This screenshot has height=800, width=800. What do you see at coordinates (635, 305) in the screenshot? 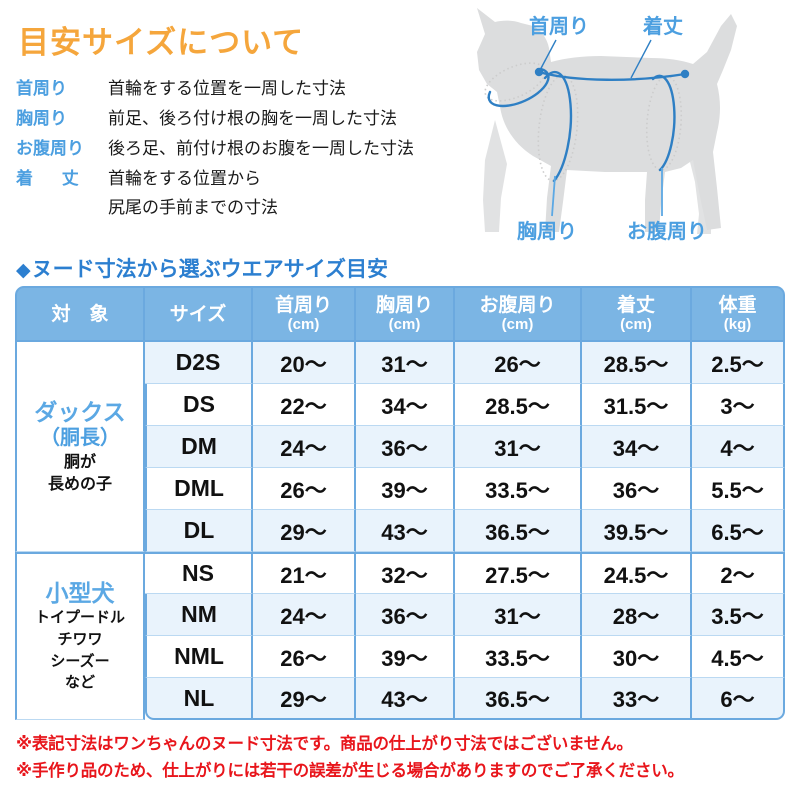
I see `col-header-length-label: 着丈` at bounding box center [635, 305].